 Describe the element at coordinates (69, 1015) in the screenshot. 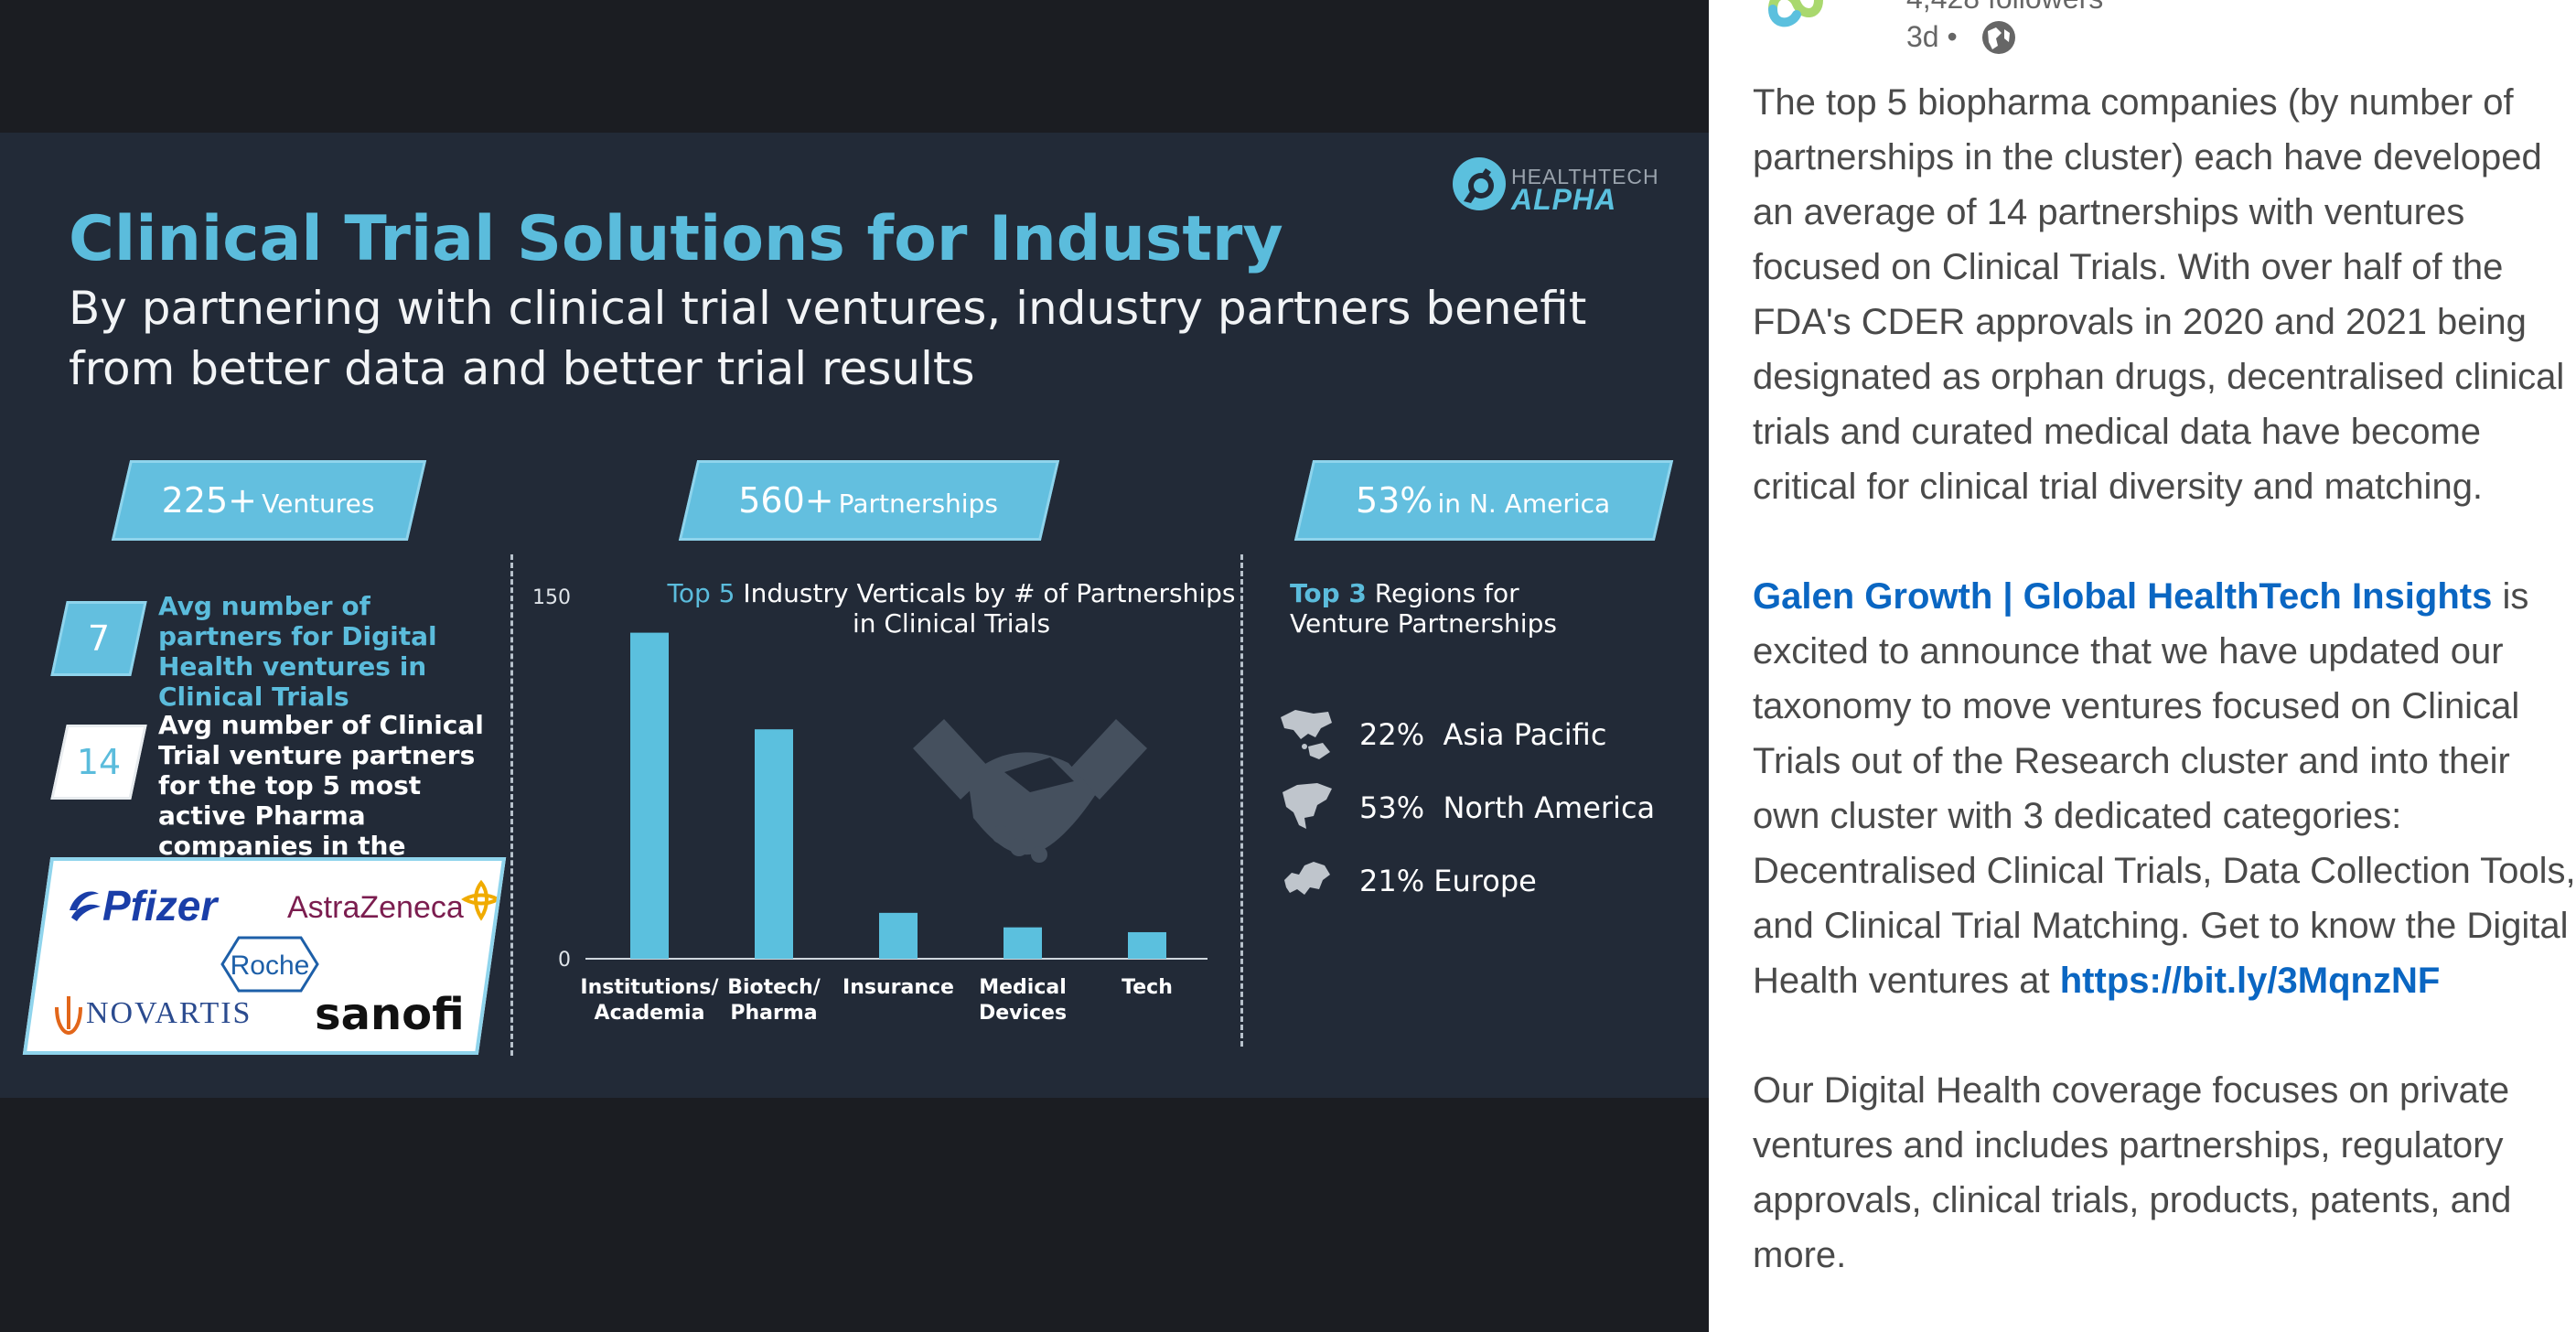

I see `novartis-logo-icon` at that location.